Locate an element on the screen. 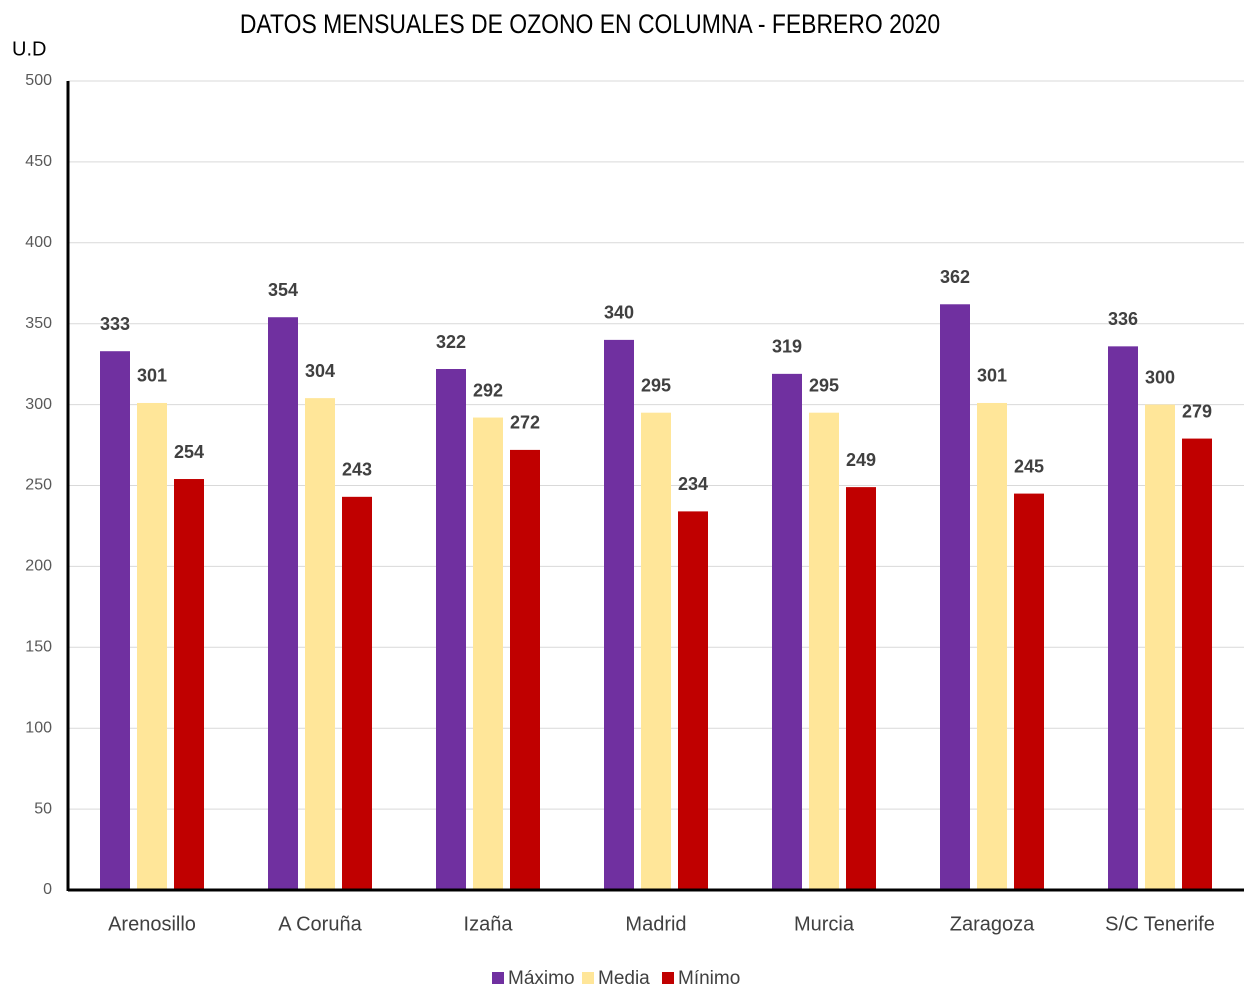 The height and width of the screenshot is (992, 1244). legend-label: Máximo is located at coordinates (541, 978).